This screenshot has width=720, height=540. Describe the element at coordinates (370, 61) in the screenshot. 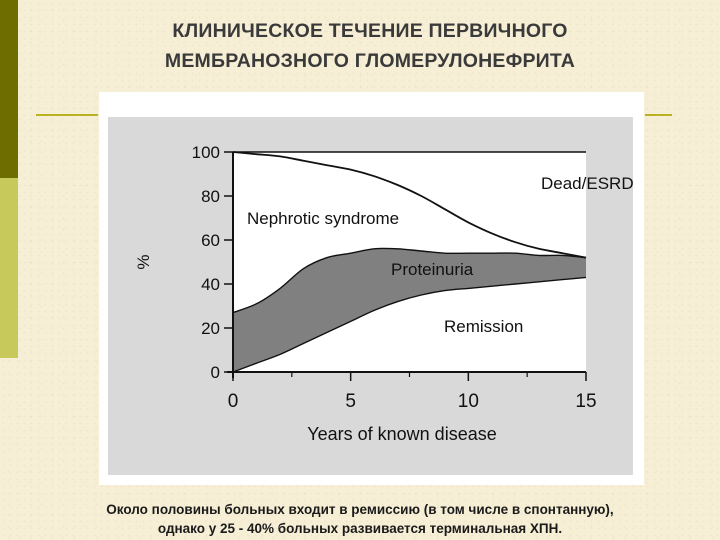

I see `slide-title-line-2: МЕМБРАНОЗНОГО ГЛОМЕРУЛОНЕФРИТА` at that location.